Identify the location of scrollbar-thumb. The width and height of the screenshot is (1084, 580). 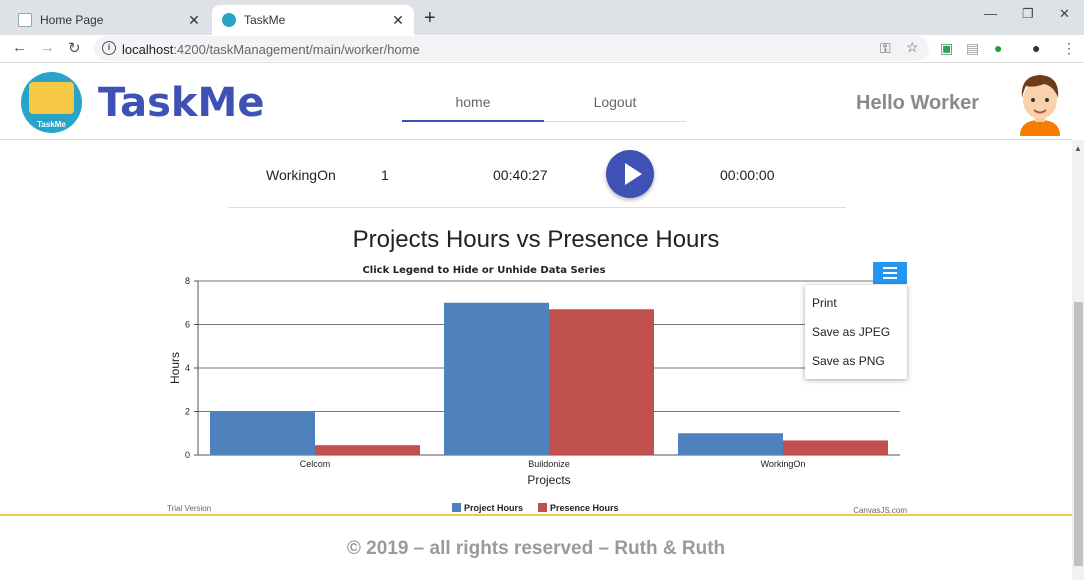
(1078, 434).